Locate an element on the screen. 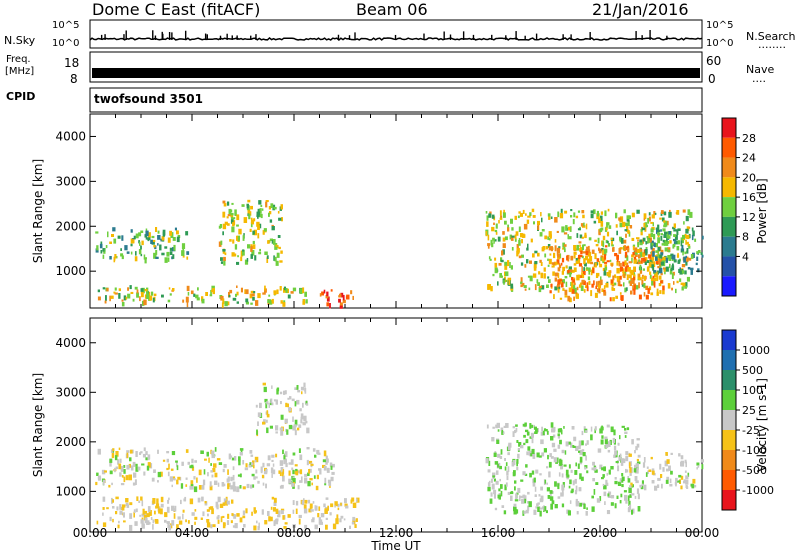  colorbar-segment is located at coordinates (729, 400).